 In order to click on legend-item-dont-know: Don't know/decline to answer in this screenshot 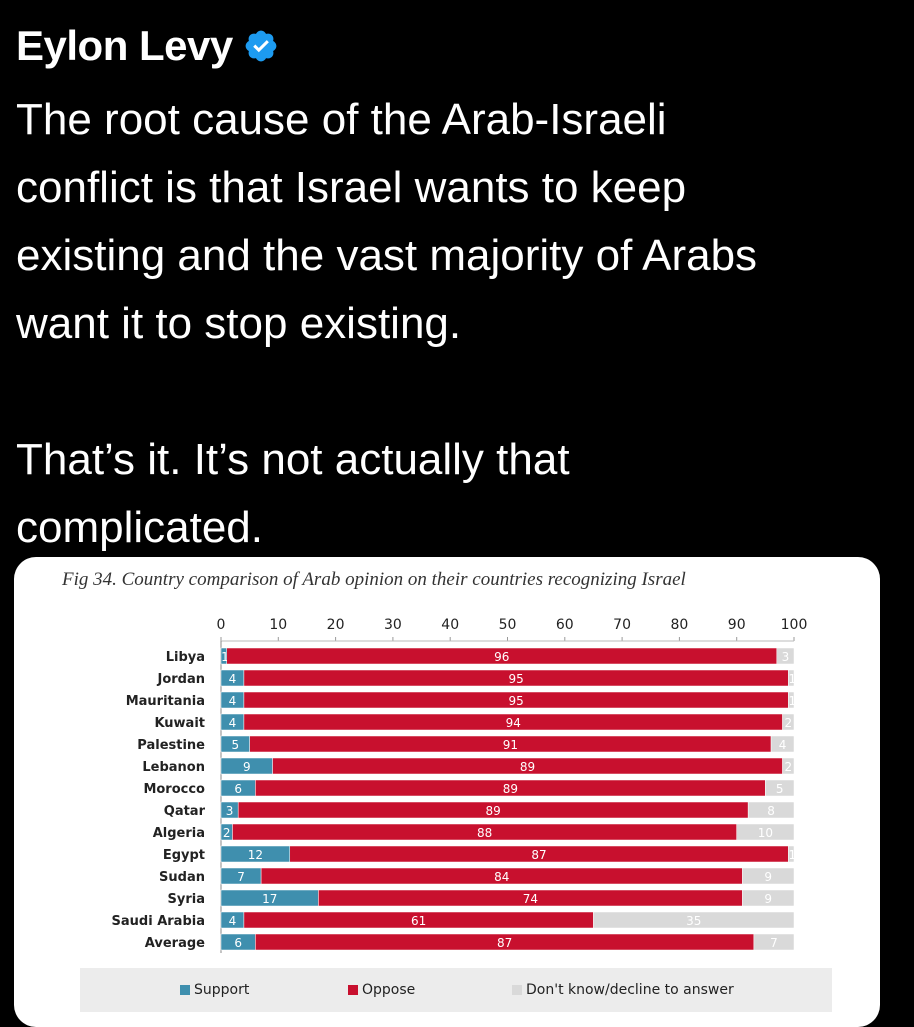, I will do `click(623, 990)`.